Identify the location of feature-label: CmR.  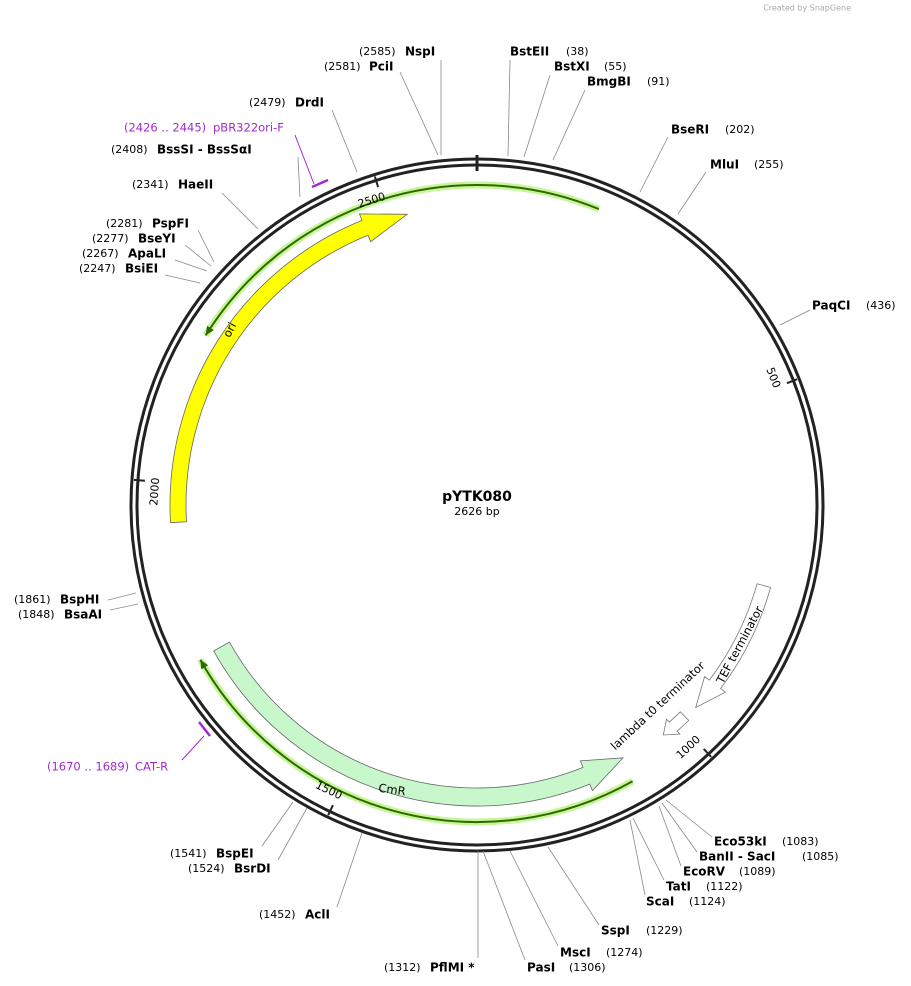
(392, 790).